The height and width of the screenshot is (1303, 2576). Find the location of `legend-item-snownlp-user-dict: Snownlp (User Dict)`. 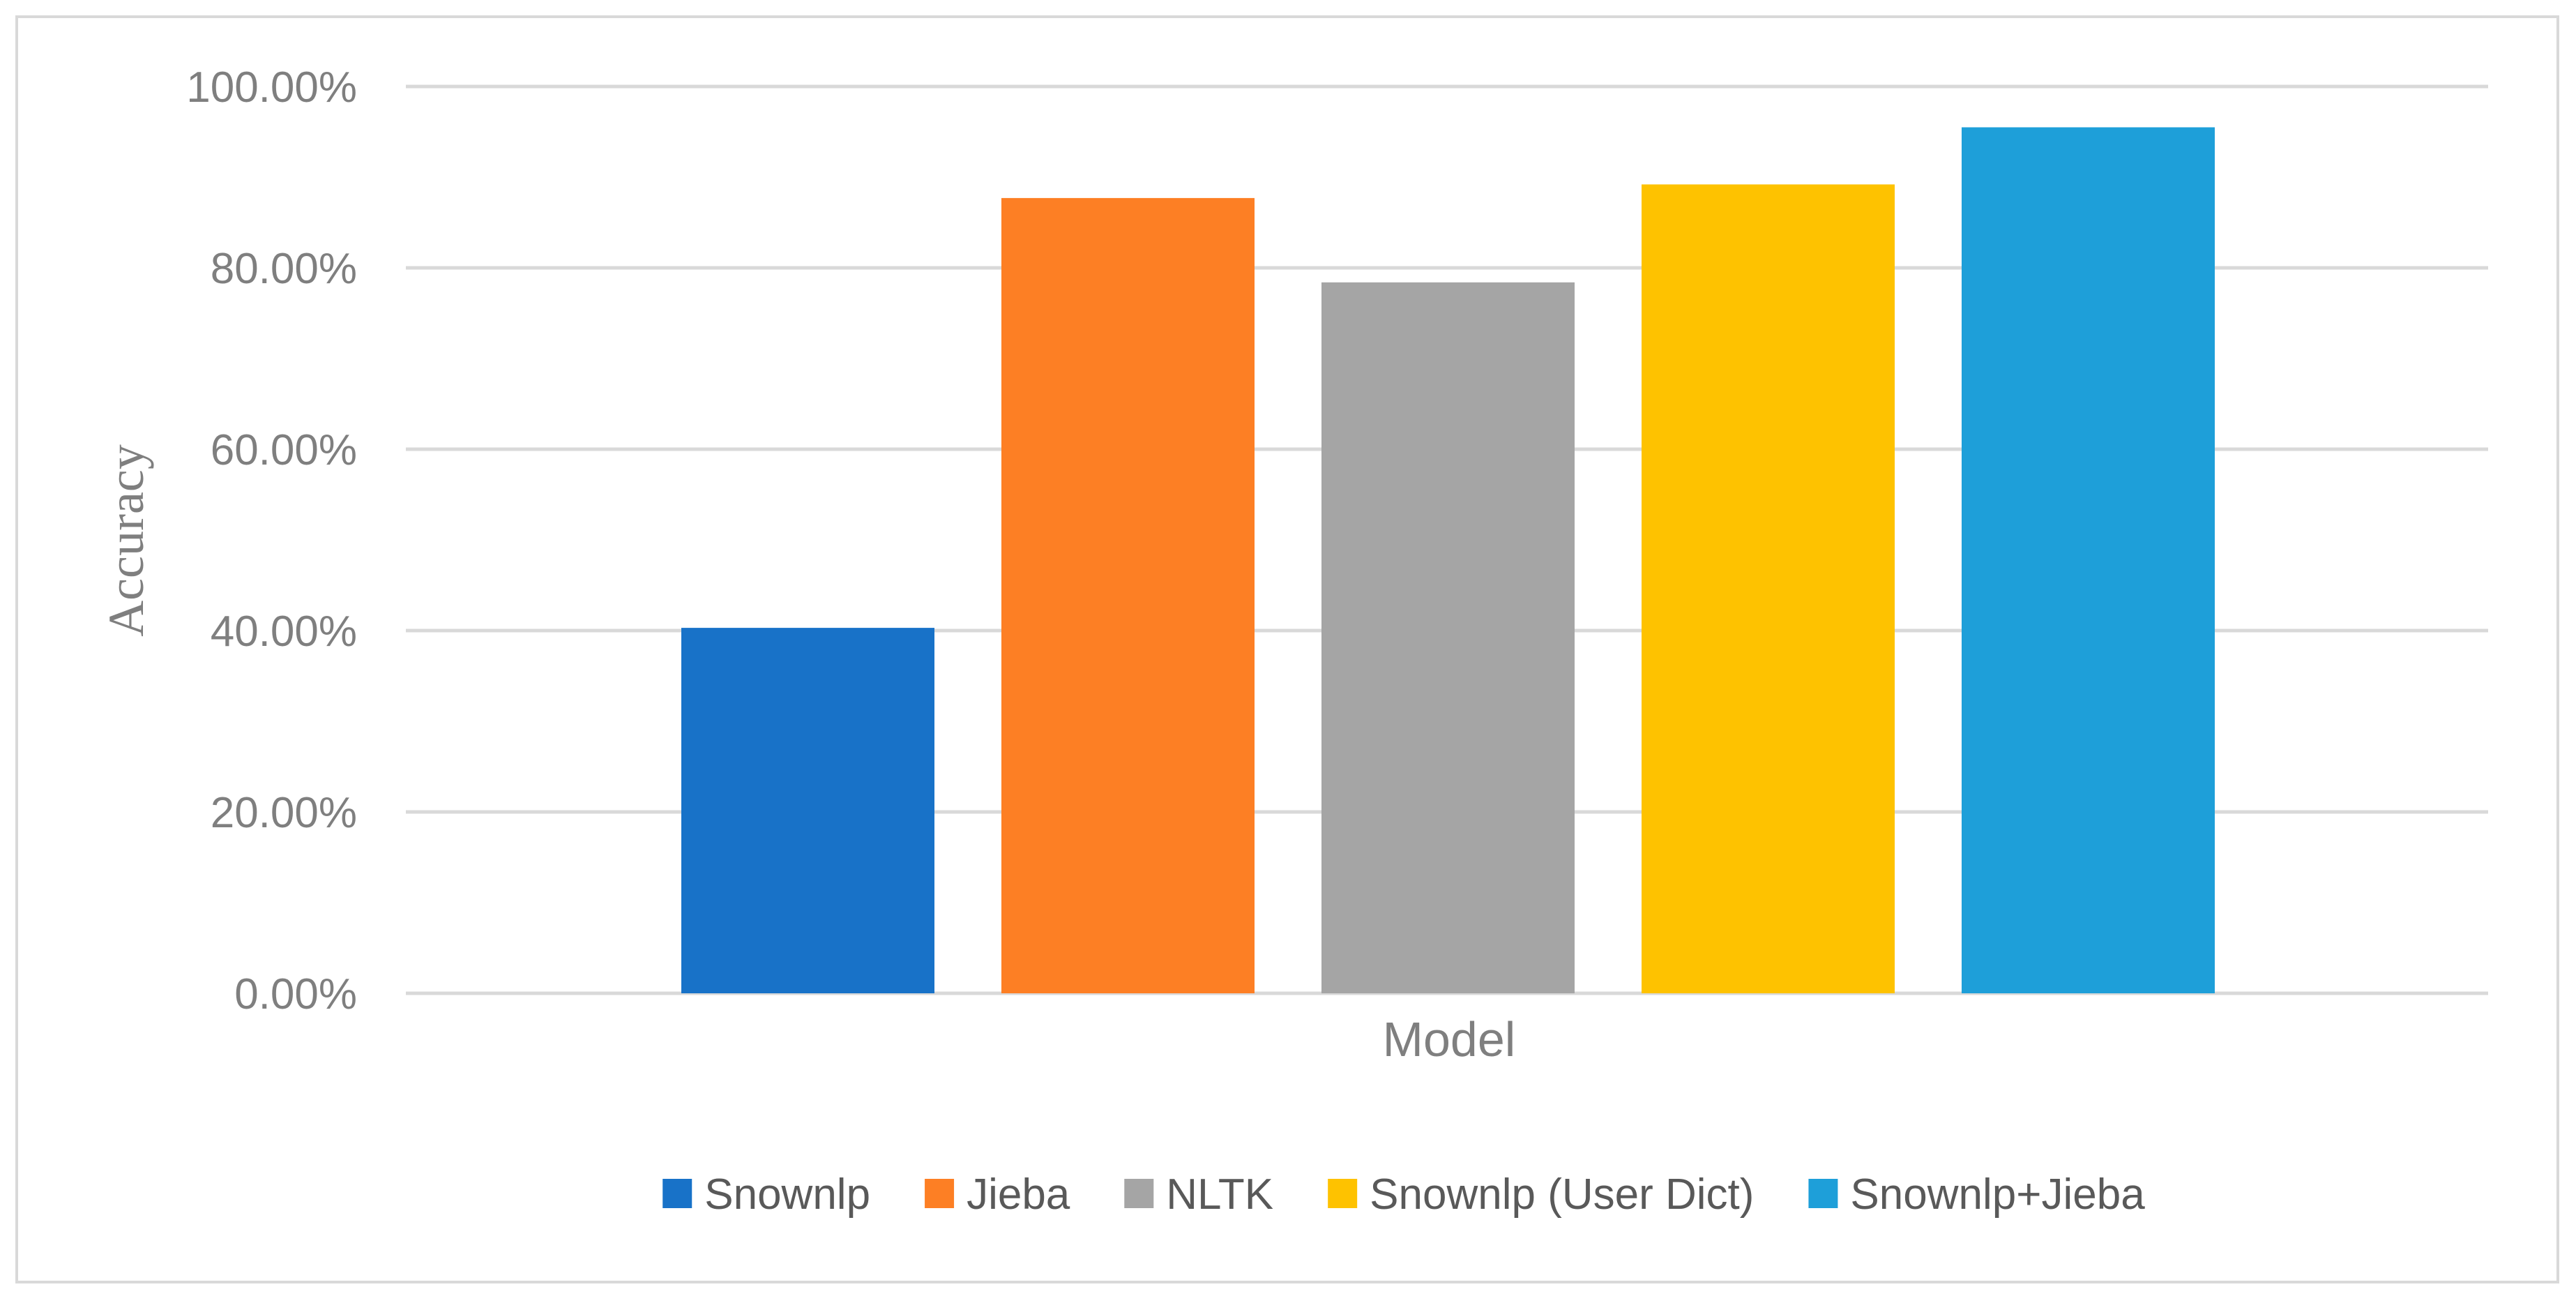

legend-item-snownlp-user-dict: Snownlp (User Dict) is located at coordinates (1541, 1194).